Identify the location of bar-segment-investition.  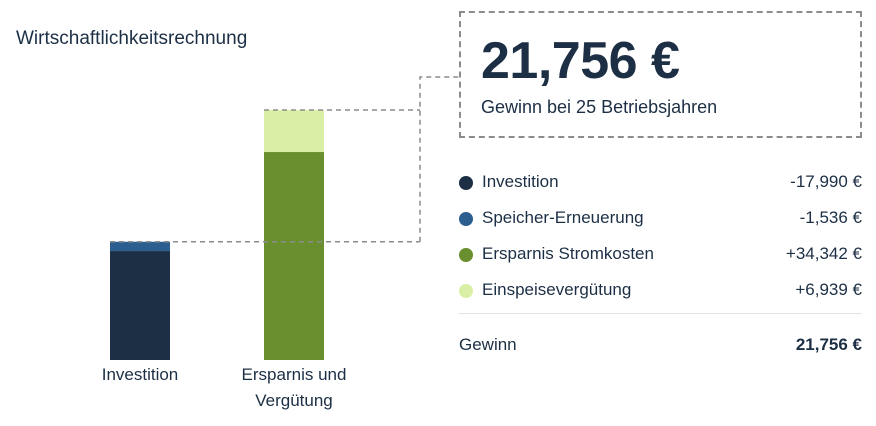
(140, 305).